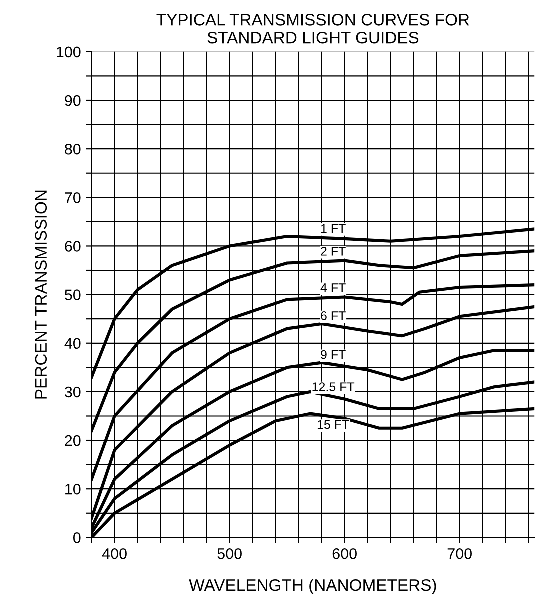 The height and width of the screenshot is (611, 540). Describe the element at coordinates (460, 554) in the screenshot. I see `x-tick-label: 700` at that location.